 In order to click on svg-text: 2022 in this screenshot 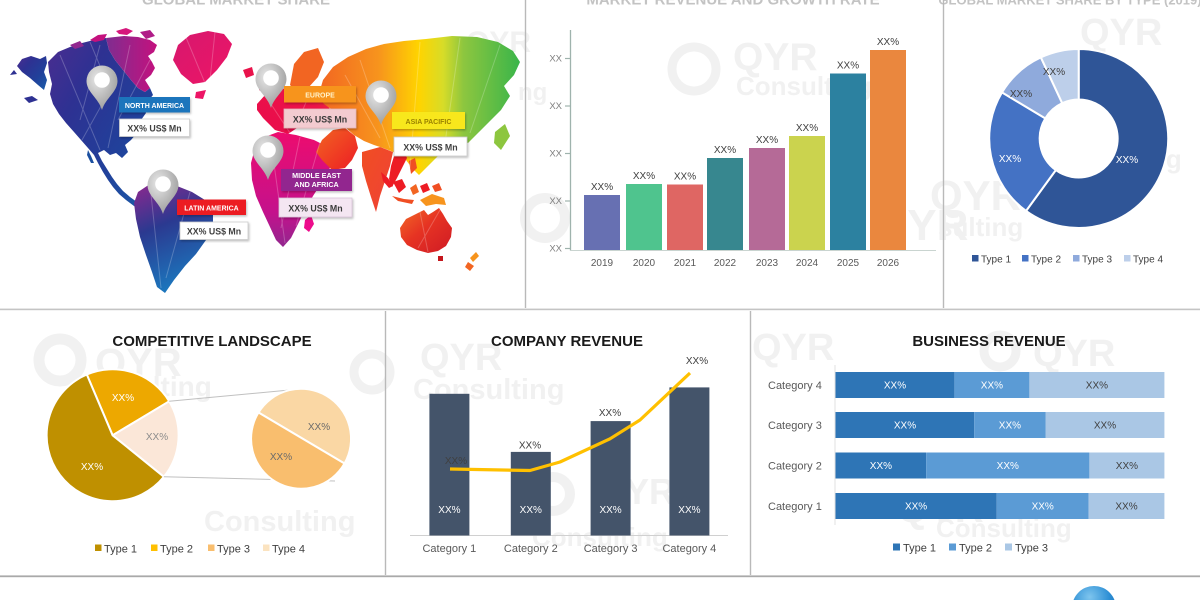, I will do `click(725, 263)`.